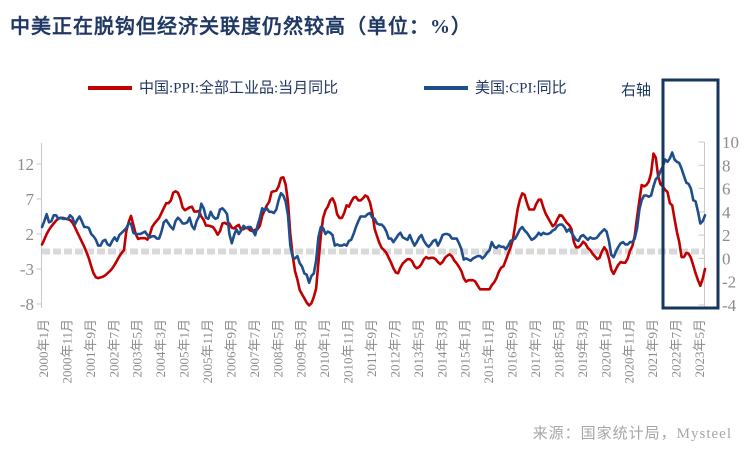  I want to click on source-note: 来源：国家统计局，Mysteel, so click(632, 434).